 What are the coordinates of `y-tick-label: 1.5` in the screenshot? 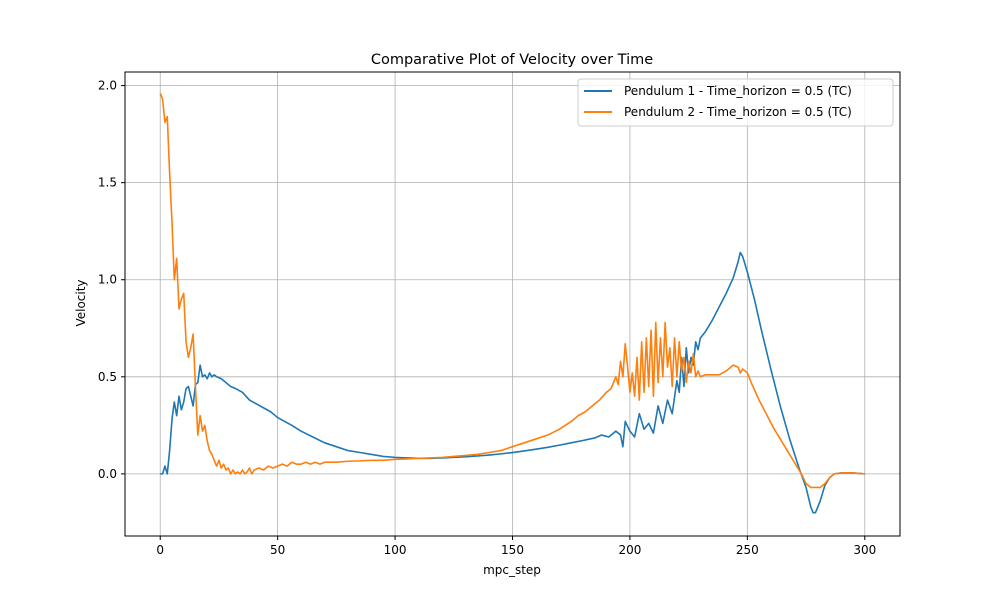 It's located at (107, 183).